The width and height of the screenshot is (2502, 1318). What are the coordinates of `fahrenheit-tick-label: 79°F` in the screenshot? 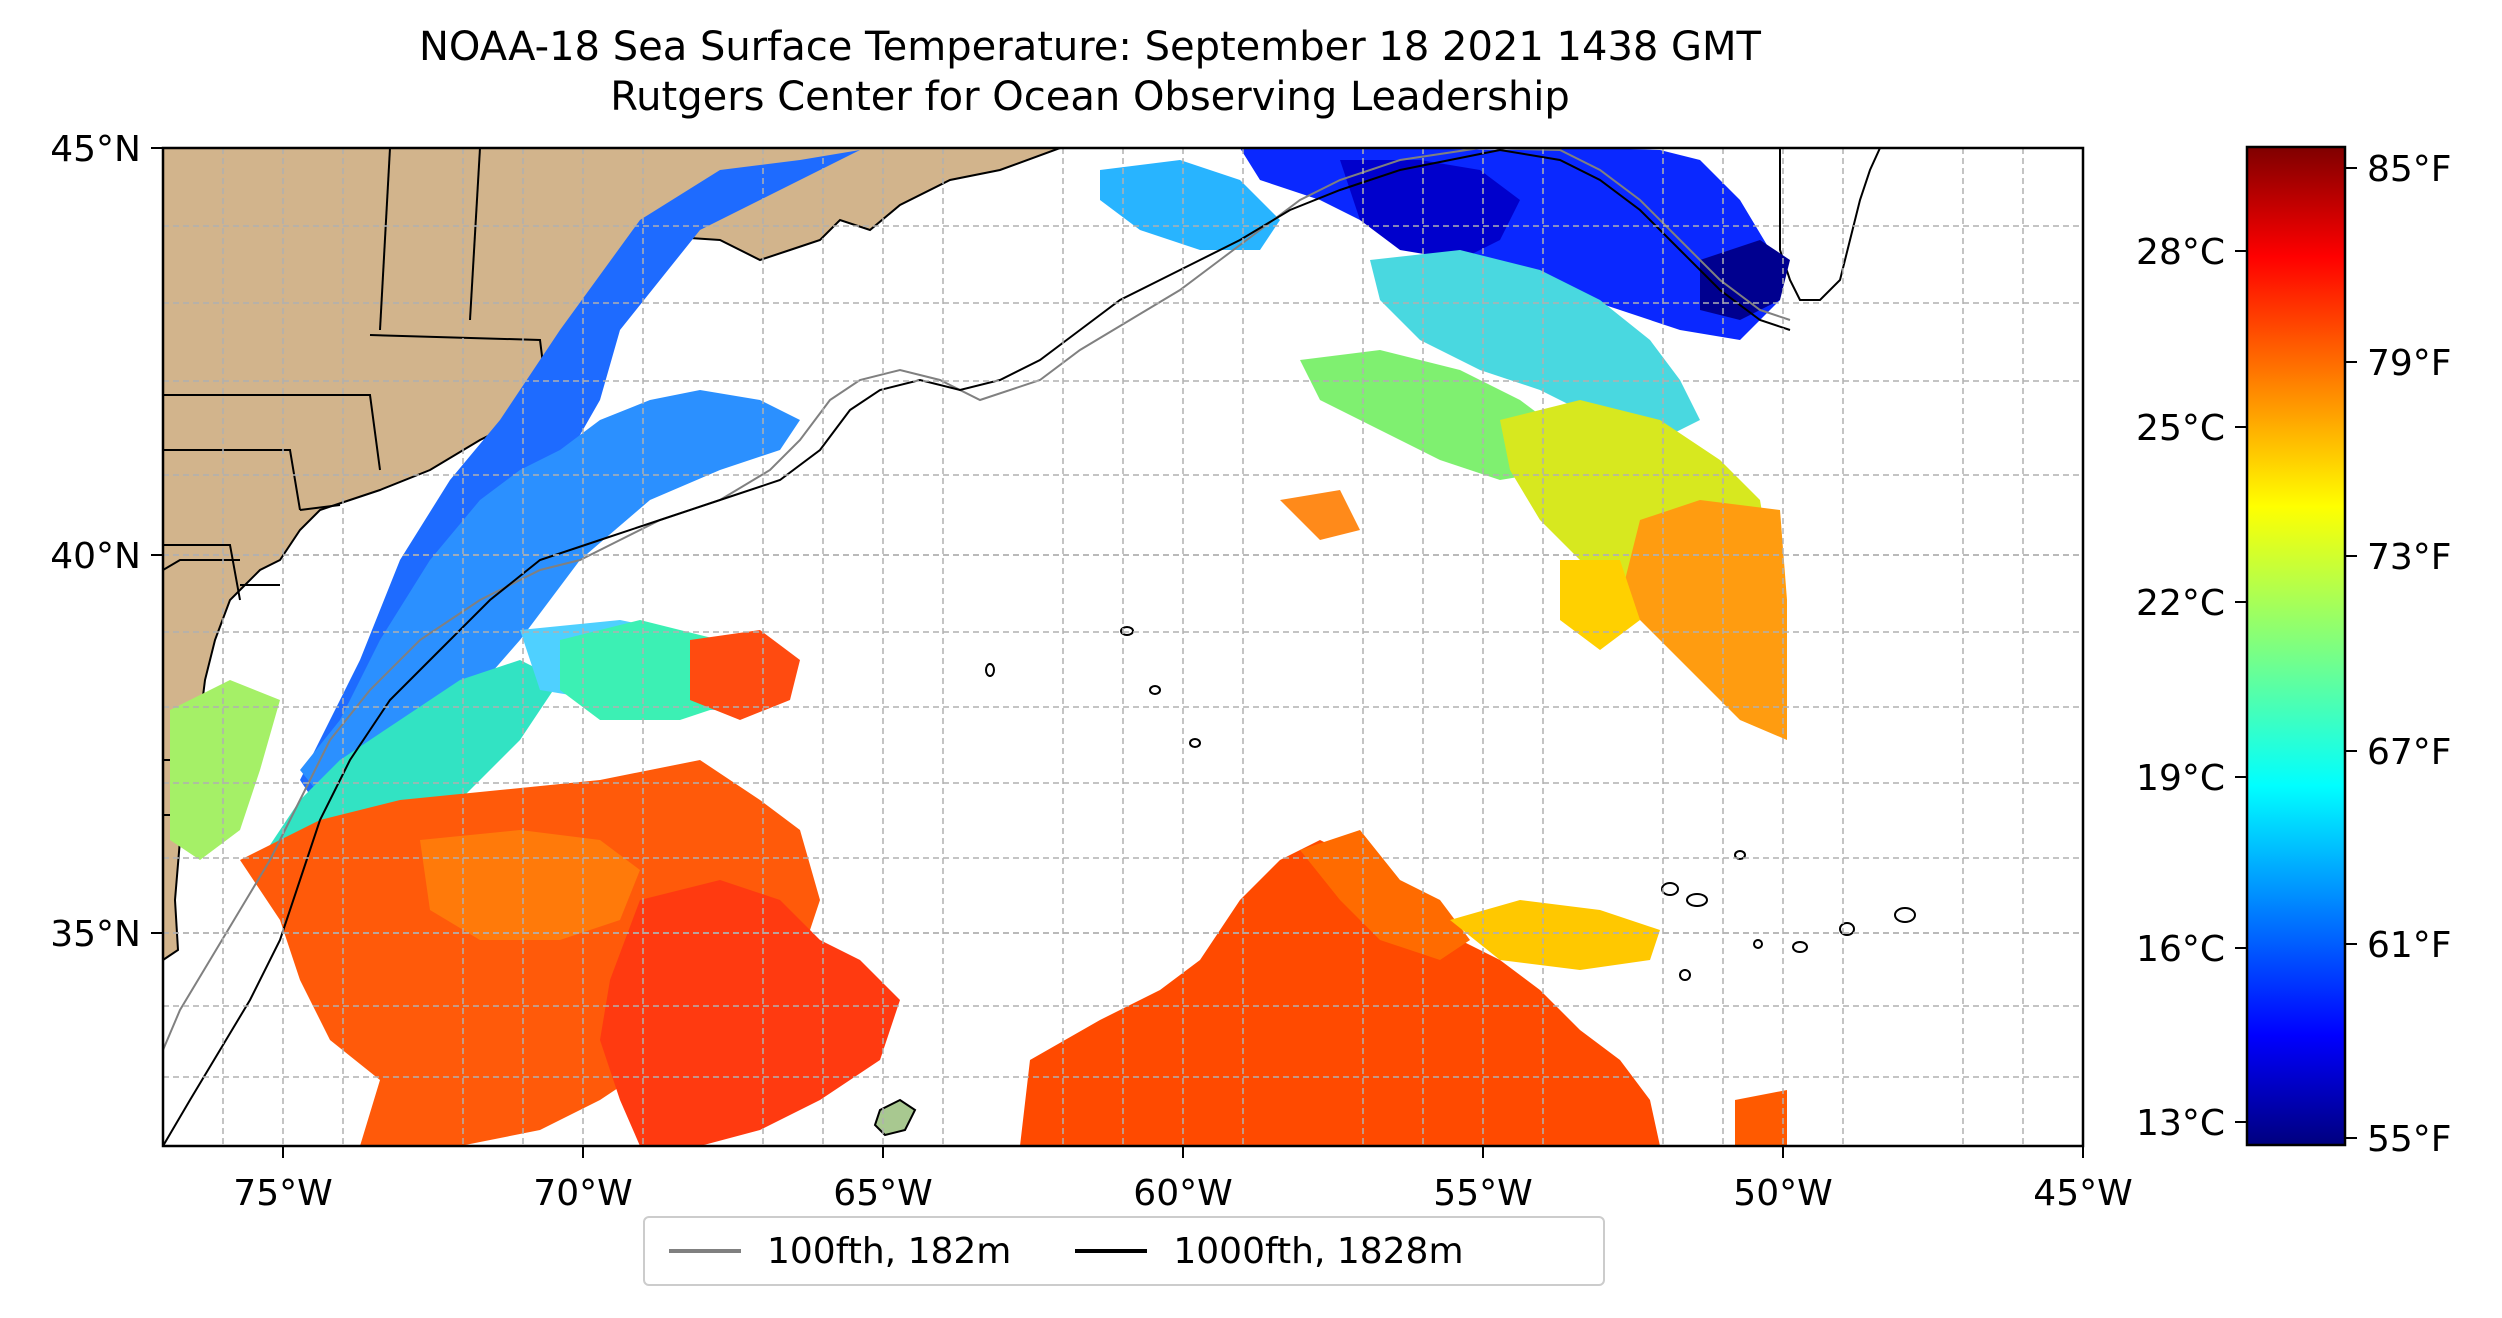 It's located at (2409, 363).